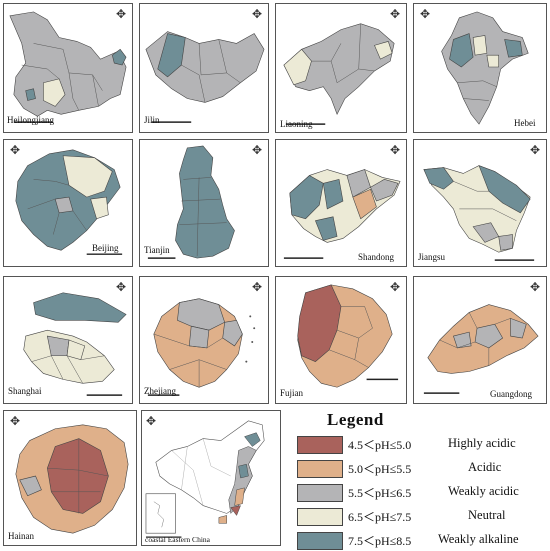 The height and width of the screenshot is (551, 550). What do you see at coordinates (481, 349) in the screenshot?
I see `guangdong-map` at bounding box center [481, 349].